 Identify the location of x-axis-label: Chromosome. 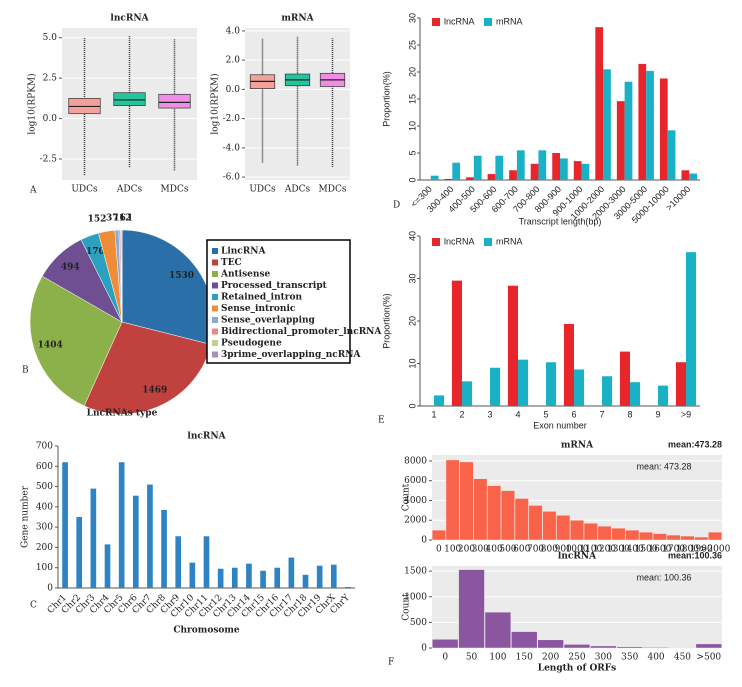
(206, 631).